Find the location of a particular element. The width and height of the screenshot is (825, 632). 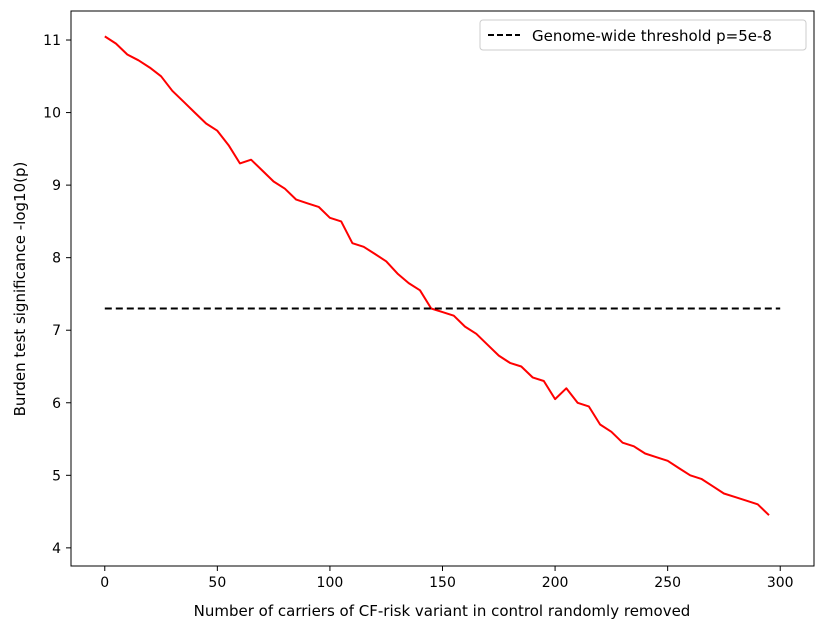

y-tick-label: 4 is located at coordinates (56, 549).